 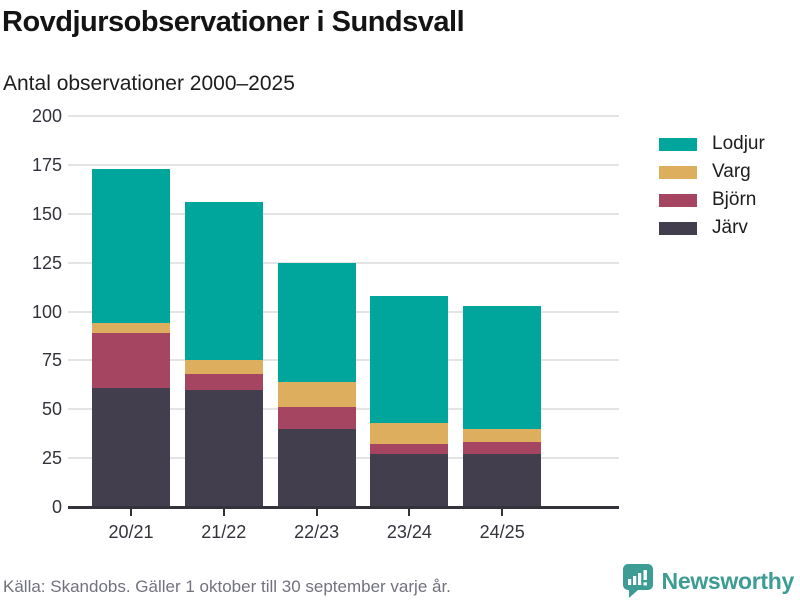 What do you see at coordinates (131, 360) in the screenshot?
I see `bar-segment-20-21-björn` at bounding box center [131, 360].